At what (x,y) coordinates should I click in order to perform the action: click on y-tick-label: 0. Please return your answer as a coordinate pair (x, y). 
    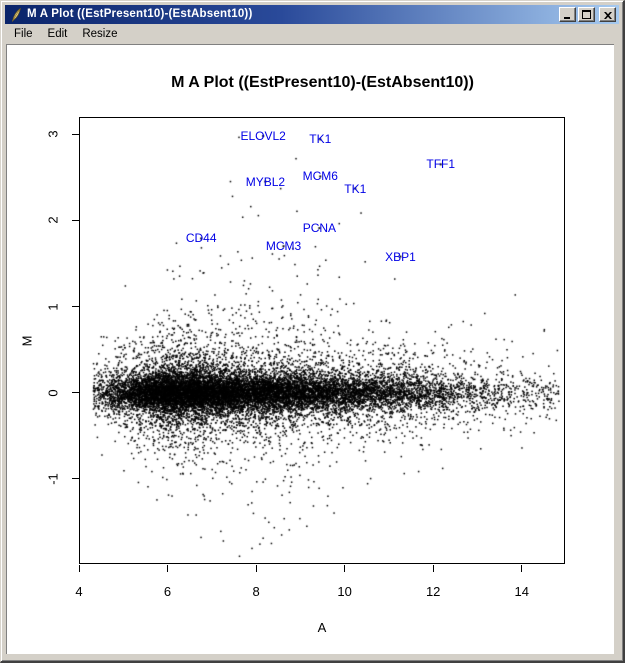
    Looking at the image, I should click on (53, 393).